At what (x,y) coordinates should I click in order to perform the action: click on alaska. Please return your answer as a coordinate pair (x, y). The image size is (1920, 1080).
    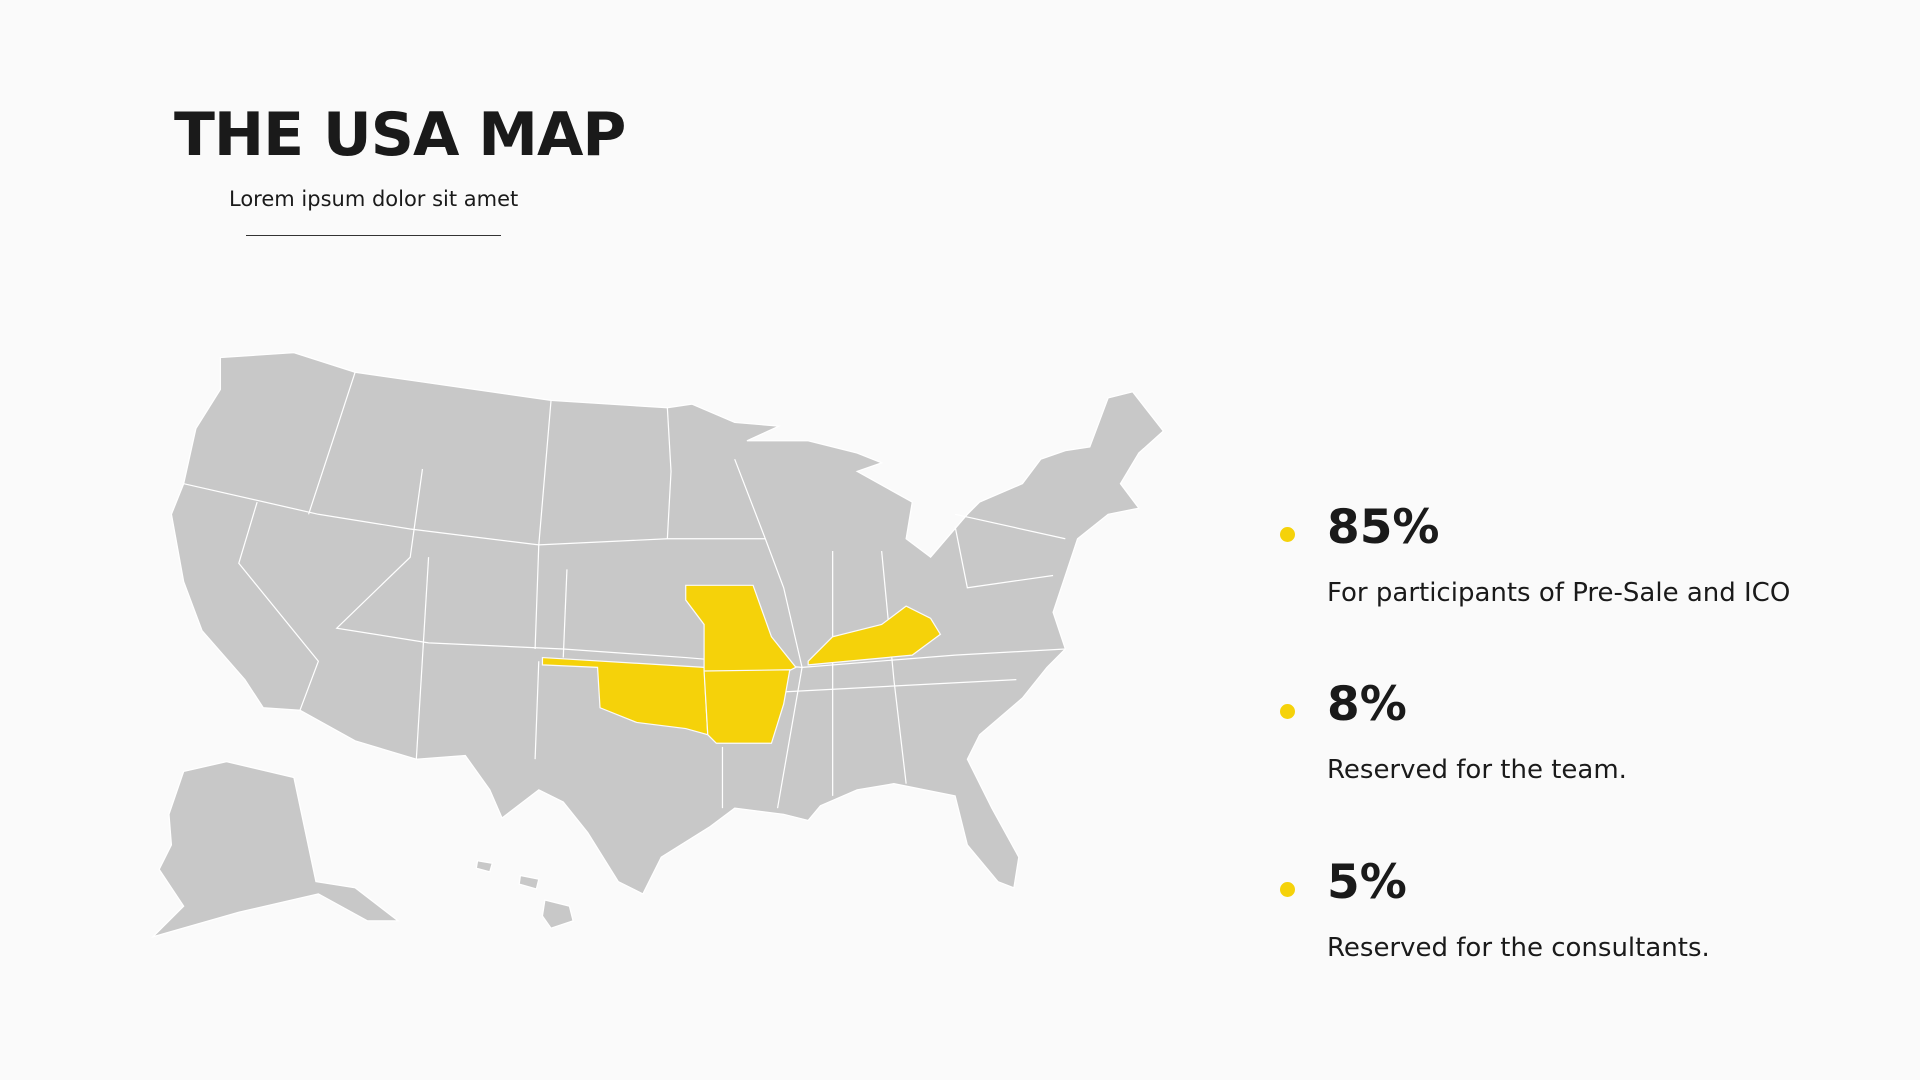
    Looking at the image, I should click on (275, 849).